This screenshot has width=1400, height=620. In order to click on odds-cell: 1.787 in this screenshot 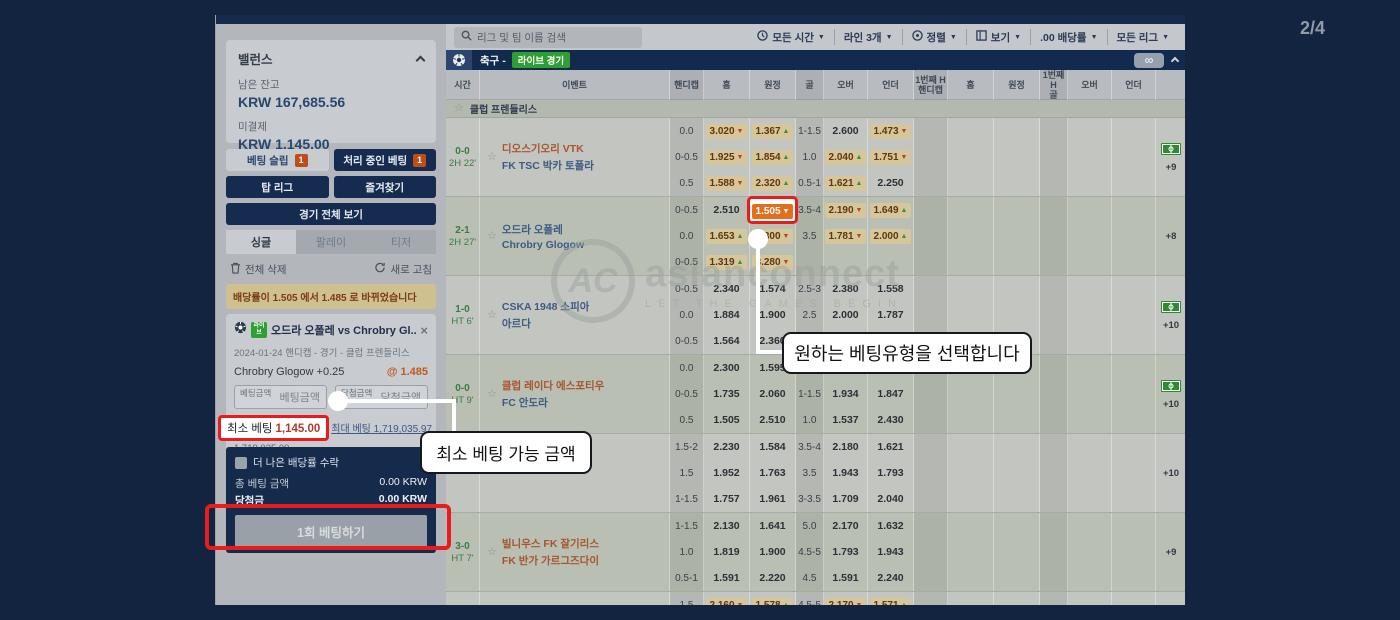, I will do `click(891, 315)`.